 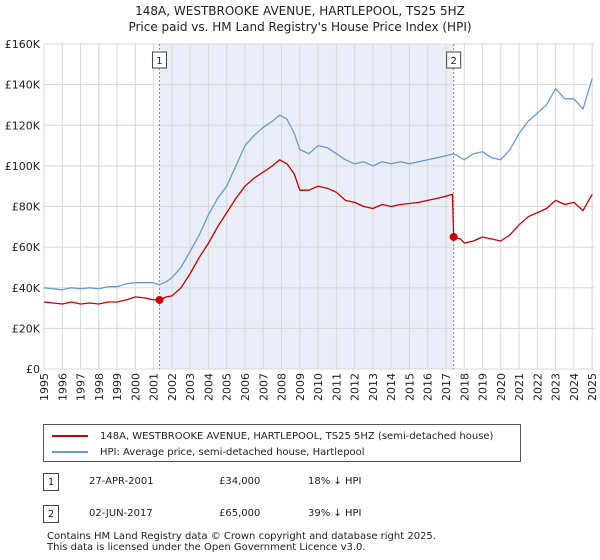 I want to click on sale-marker-label: 2, so click(x=453, y=61).